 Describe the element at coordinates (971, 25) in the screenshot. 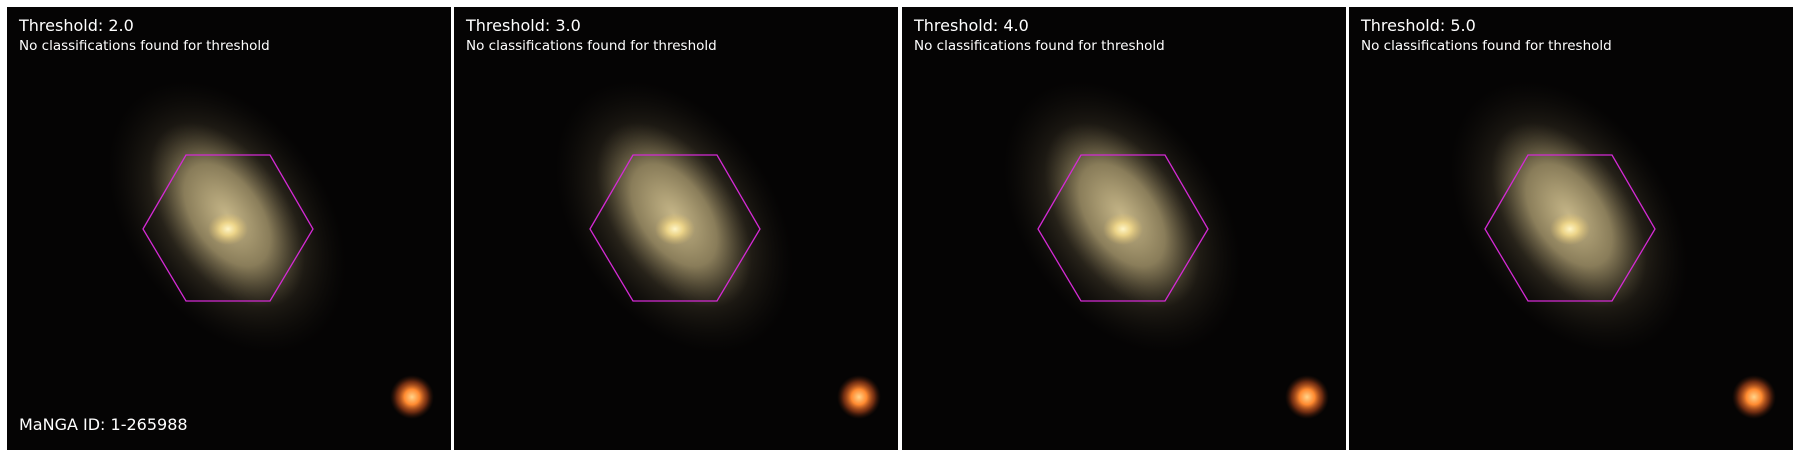

I see `threshold-title: Threshold: 4.0` at that location.